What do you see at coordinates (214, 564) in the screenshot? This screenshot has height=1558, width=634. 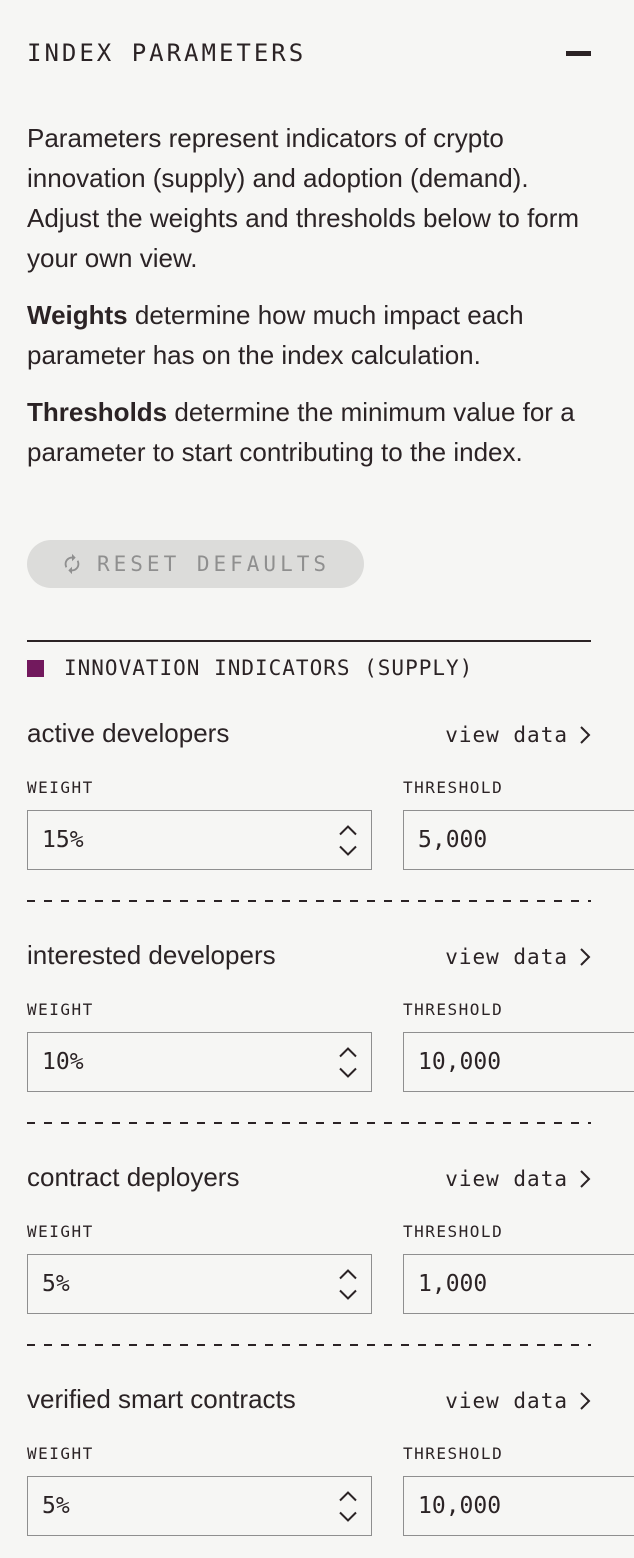 I see `reset-defaults-label: RESET DEFAULTS` at bounding box center [214, 564].